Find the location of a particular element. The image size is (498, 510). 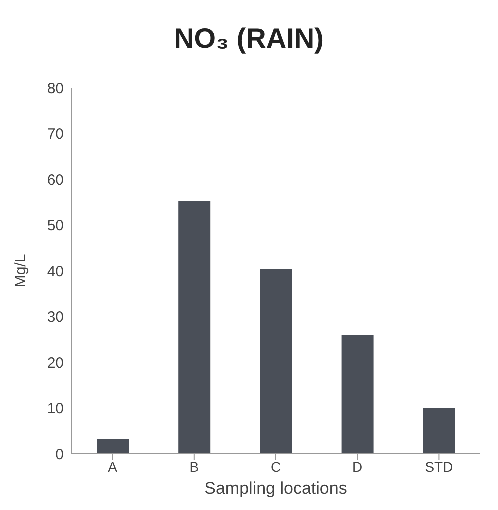

y-tick-label: 80 is located at coordinates (55, 89).